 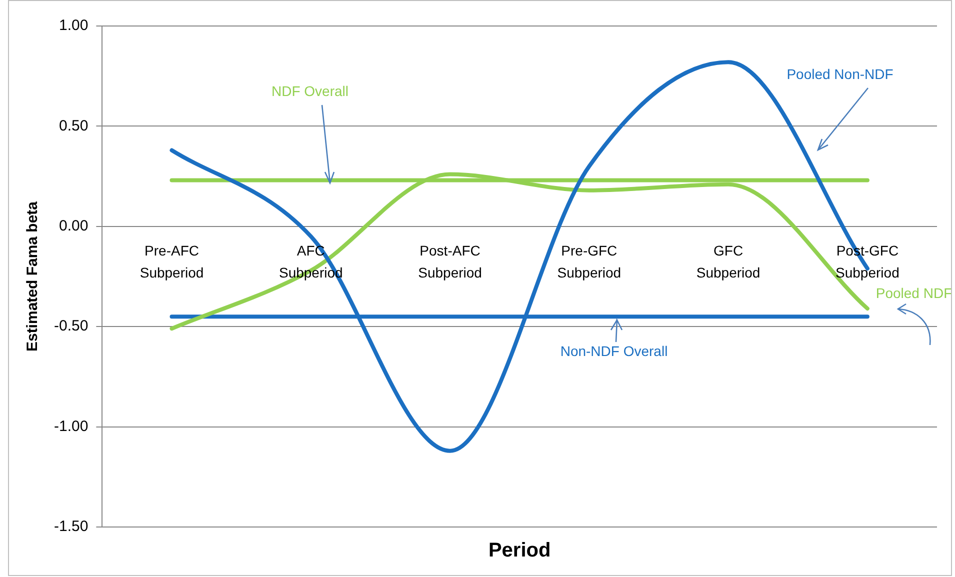 What do you see at coordinates (73, 226) in the screenshot?
I see `y-tick-label: 0.00` at bounding box center [73, 226].